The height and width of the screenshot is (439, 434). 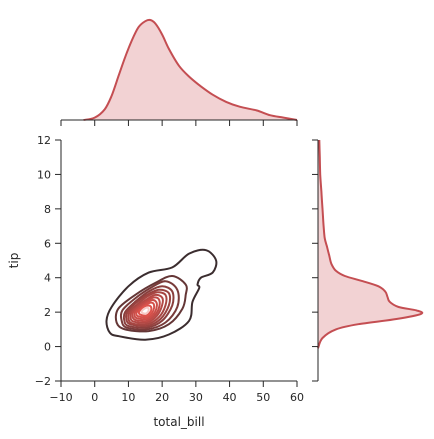 I want to click on marginal-y-kde, so click(x=368, y=260).